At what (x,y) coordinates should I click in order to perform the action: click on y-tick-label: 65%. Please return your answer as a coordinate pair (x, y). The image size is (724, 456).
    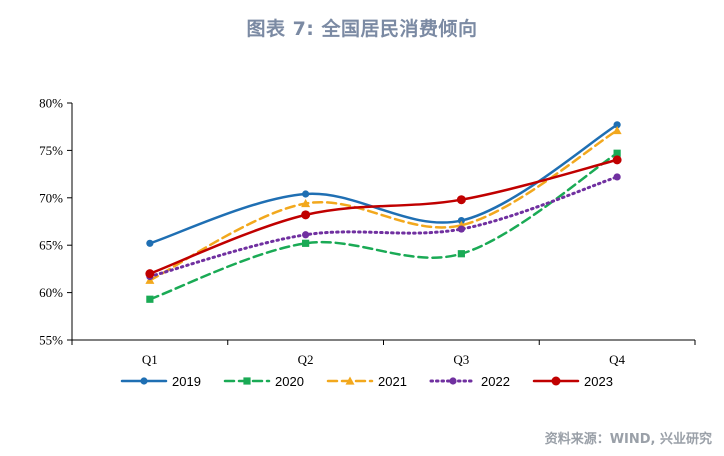
    Looking at the image, I should click on (51, 245).